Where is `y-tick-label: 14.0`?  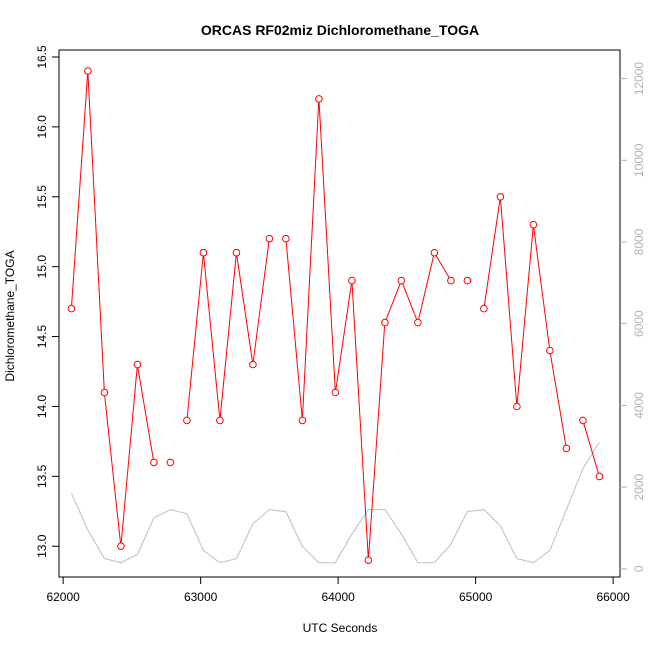 y-tick-label: 14.0 is located at coordinates (42, 406).